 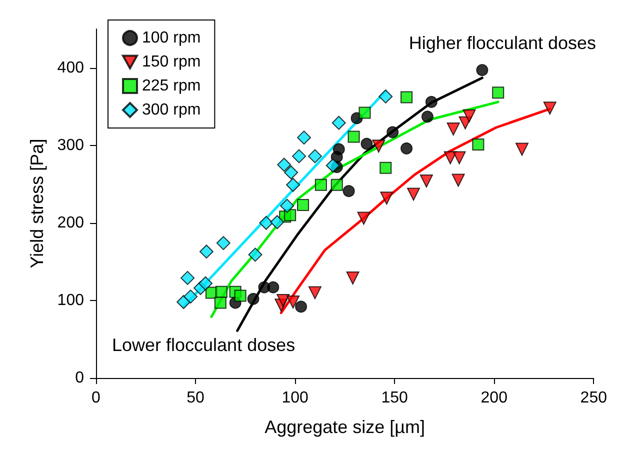 What do you see at coordinates (70, 67) in the screenshot?
I see `y-tick-label: 400` at bounding box center [70, 67].